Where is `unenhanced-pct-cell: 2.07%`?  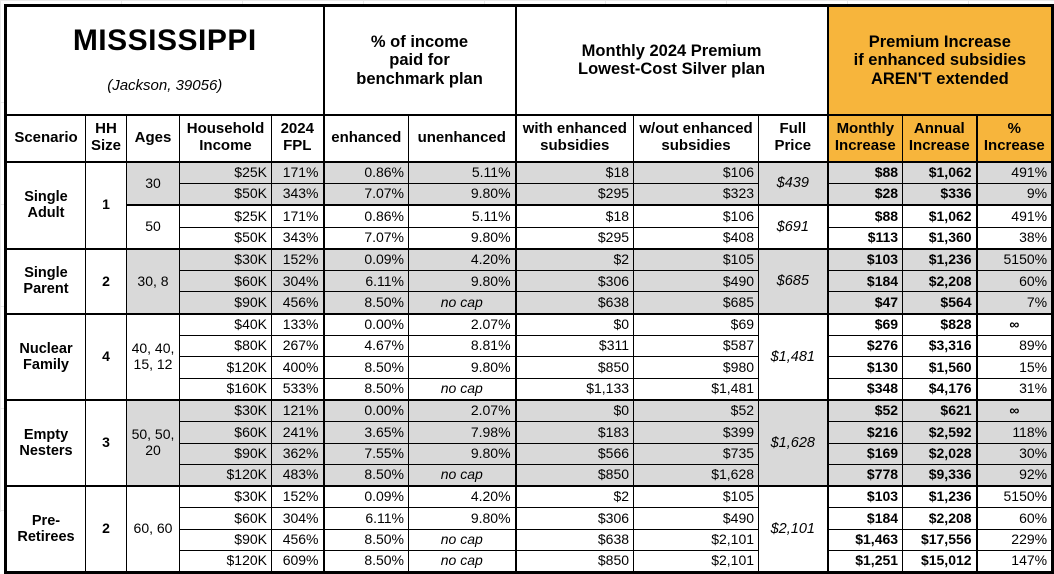 unenhanced-pct-cell: 2.07% is located at coordinates (462, 410).